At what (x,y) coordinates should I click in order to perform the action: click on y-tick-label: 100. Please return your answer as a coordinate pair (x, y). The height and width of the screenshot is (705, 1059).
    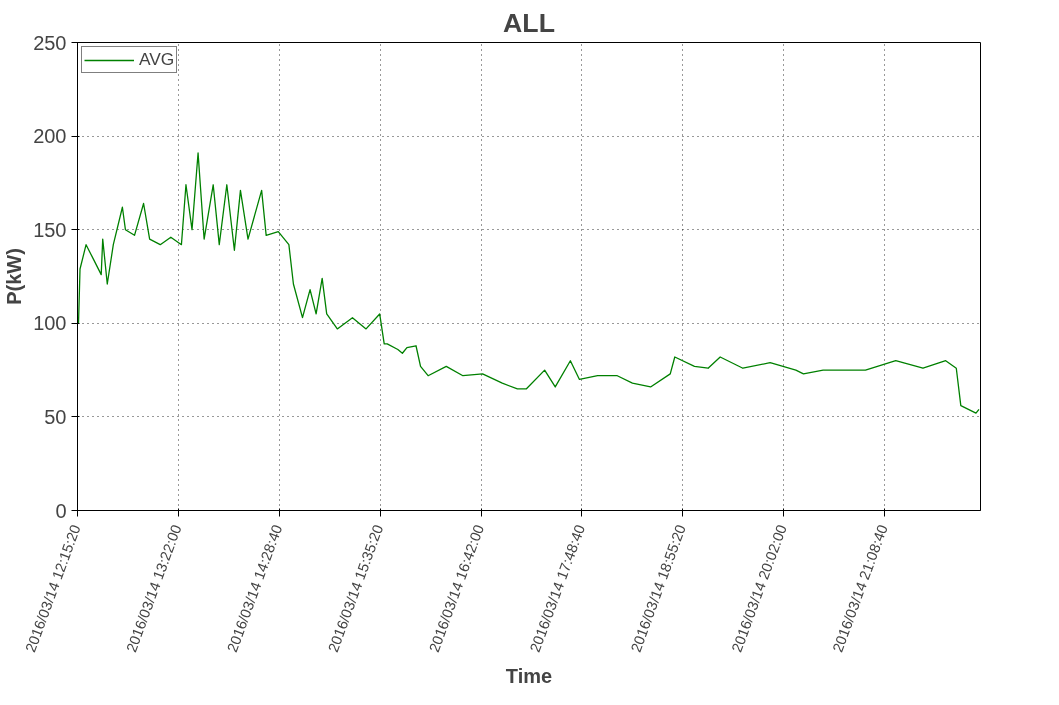
    Looking at the image, I should click on (50, 323).